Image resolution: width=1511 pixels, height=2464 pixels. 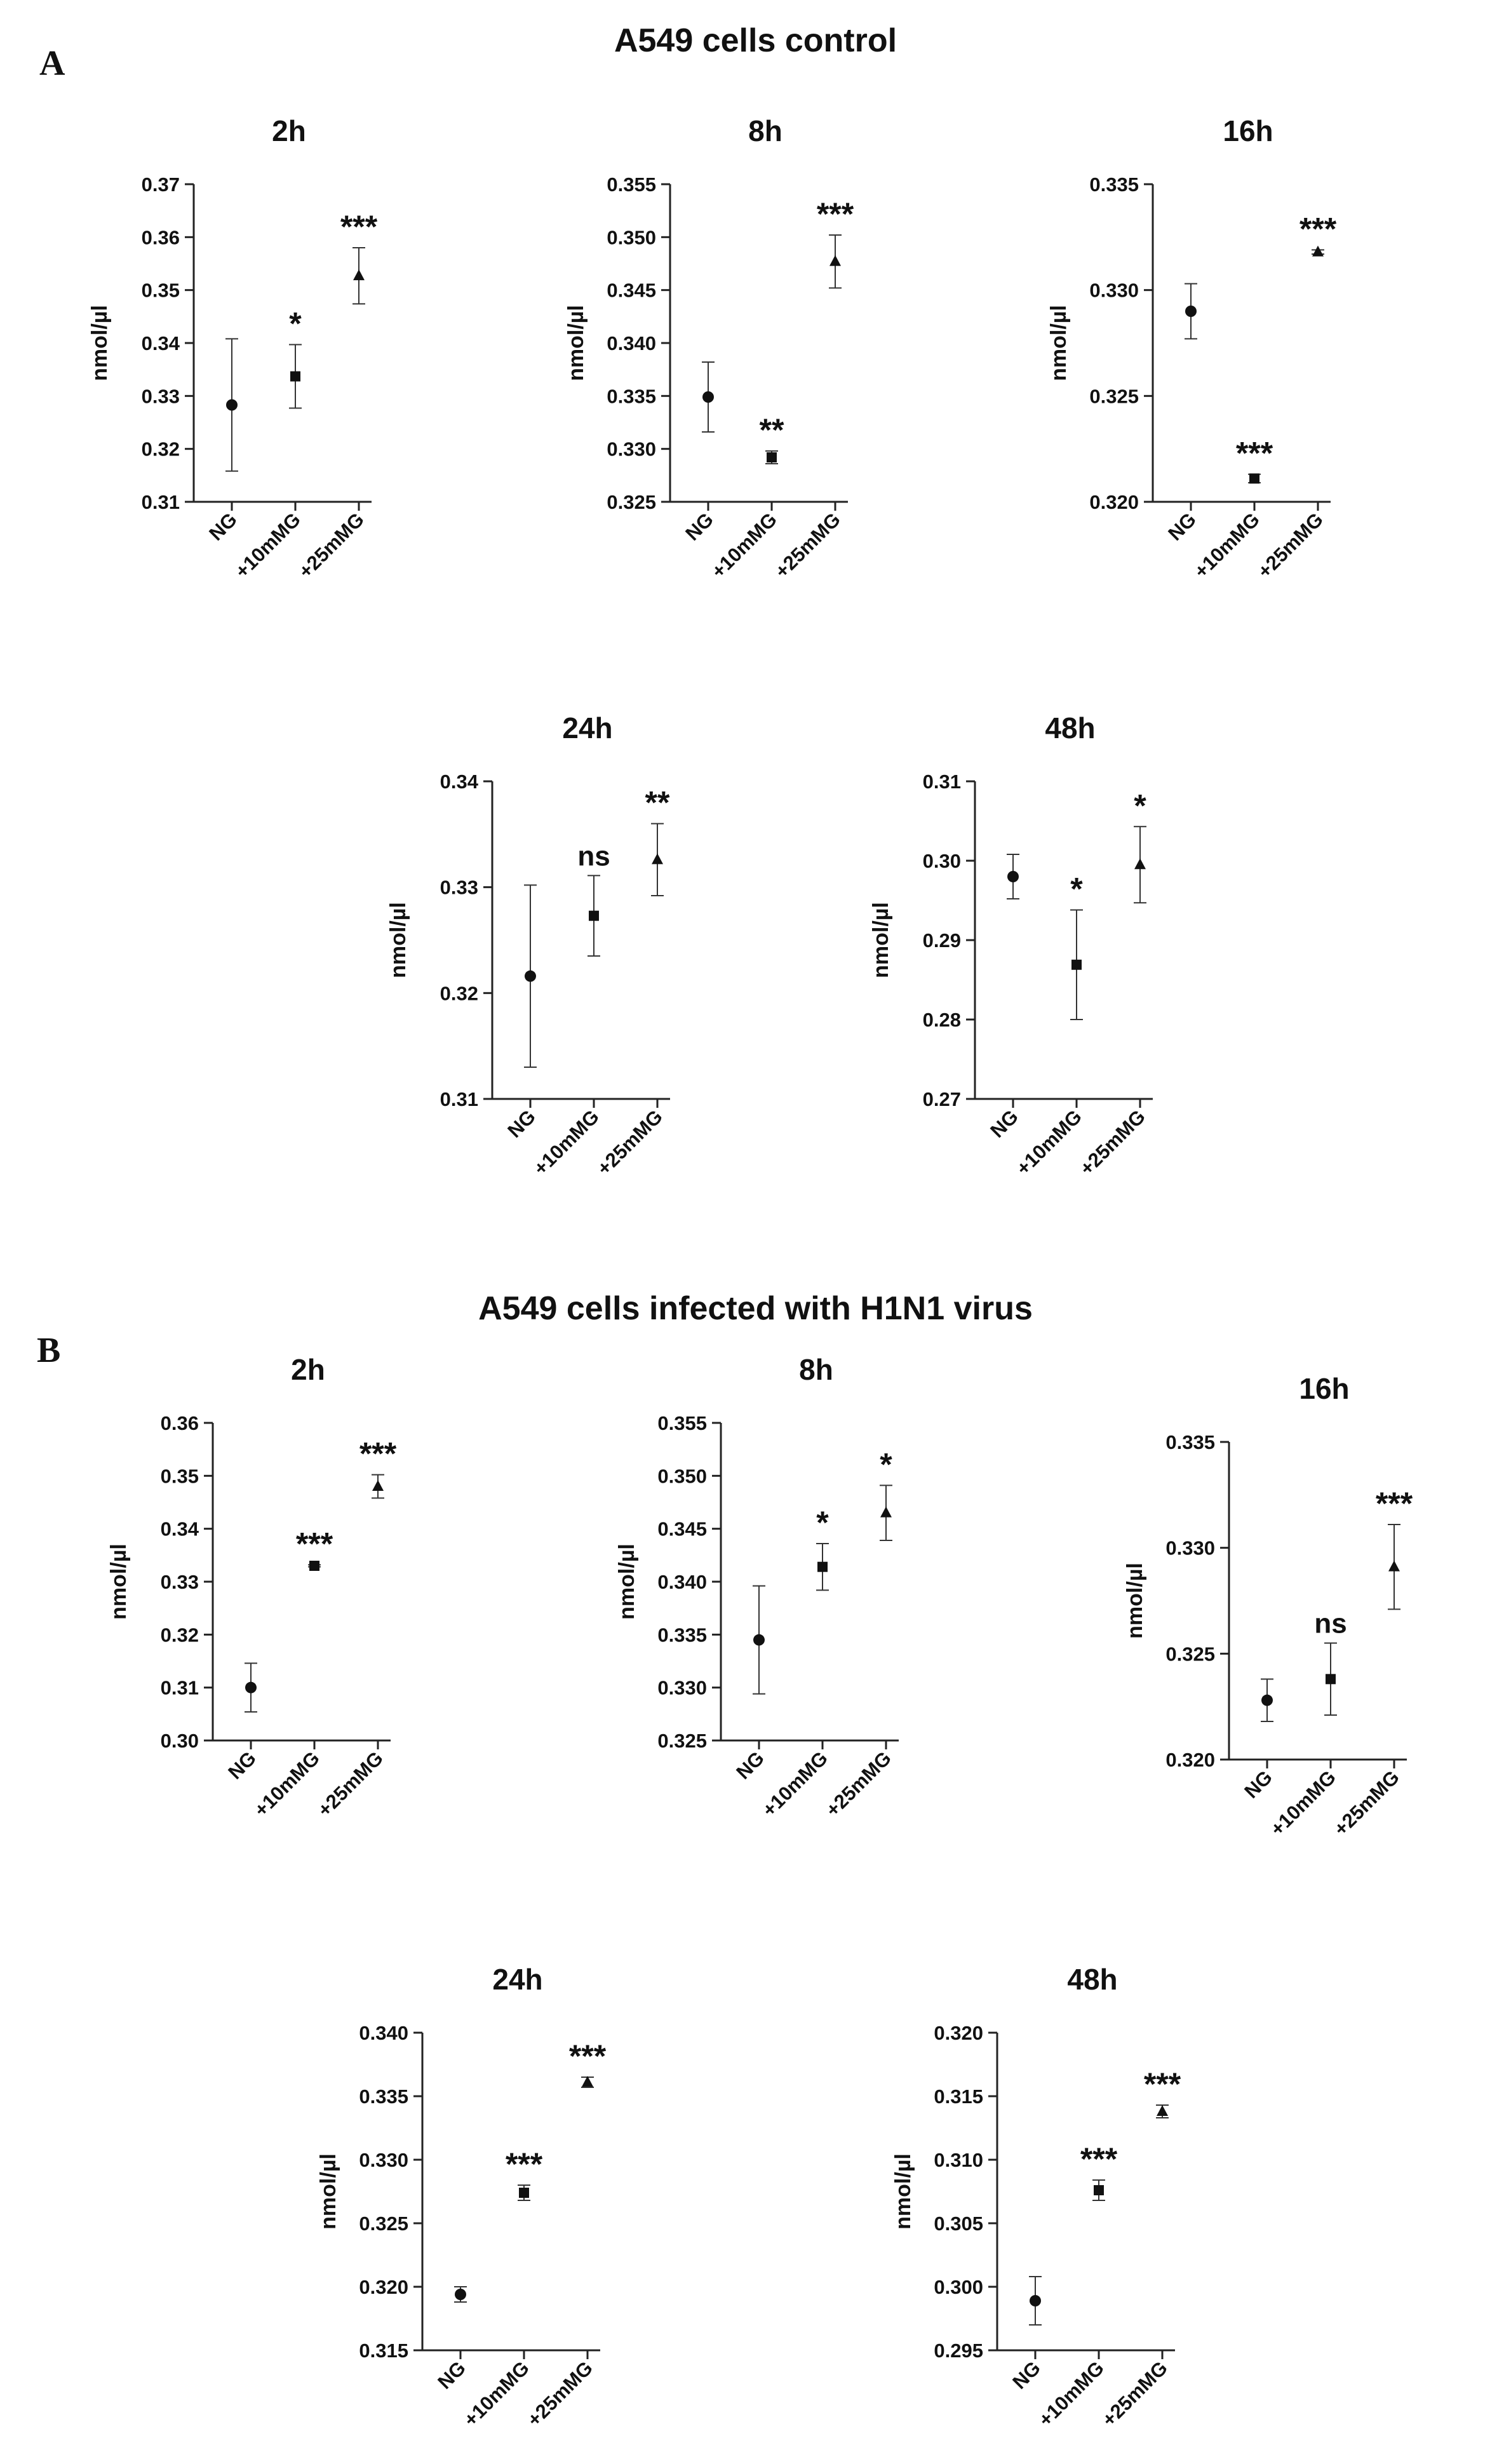 What do you see at coordinates (161, 343) in the screenshot?
I see `y-tick-label: 0.34` at bounding box center [161, 343].